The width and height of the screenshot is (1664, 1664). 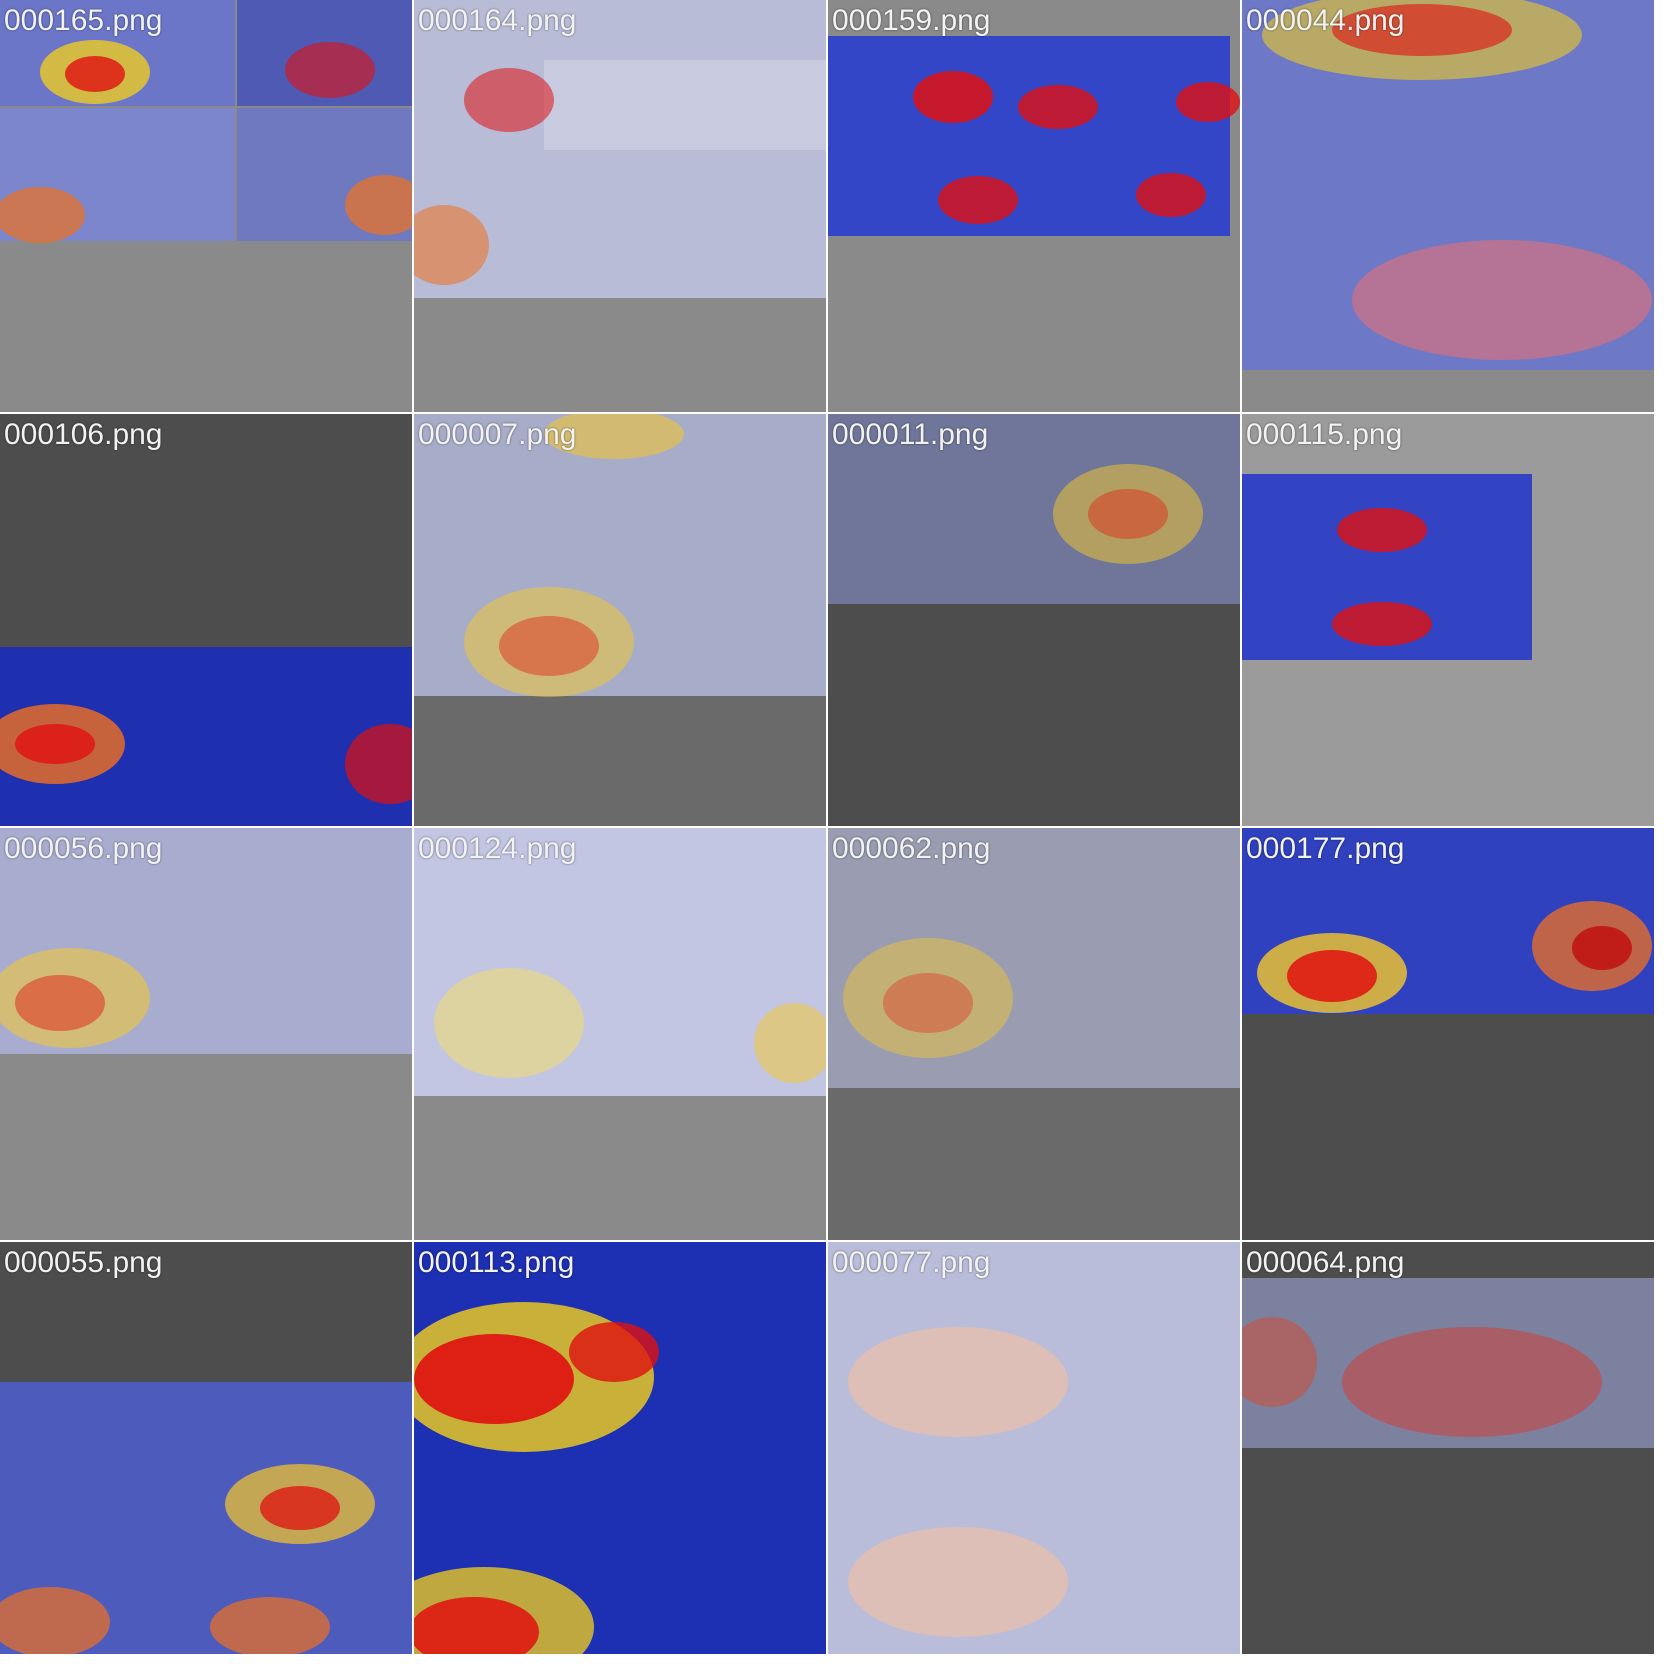 I want to click on image-filename-label: 000165.png, so click(x=83, y=20).